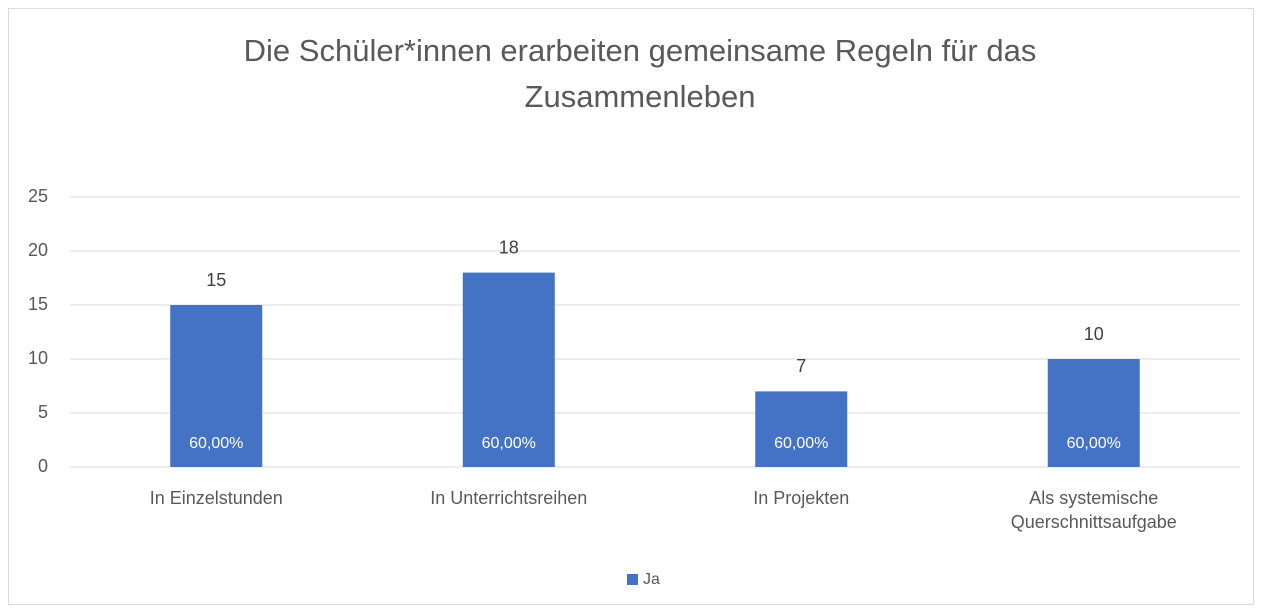 Image resolution: width=1268 pixels, height=616 pixels. I want to click on data-label: 18, so click(509, 247).